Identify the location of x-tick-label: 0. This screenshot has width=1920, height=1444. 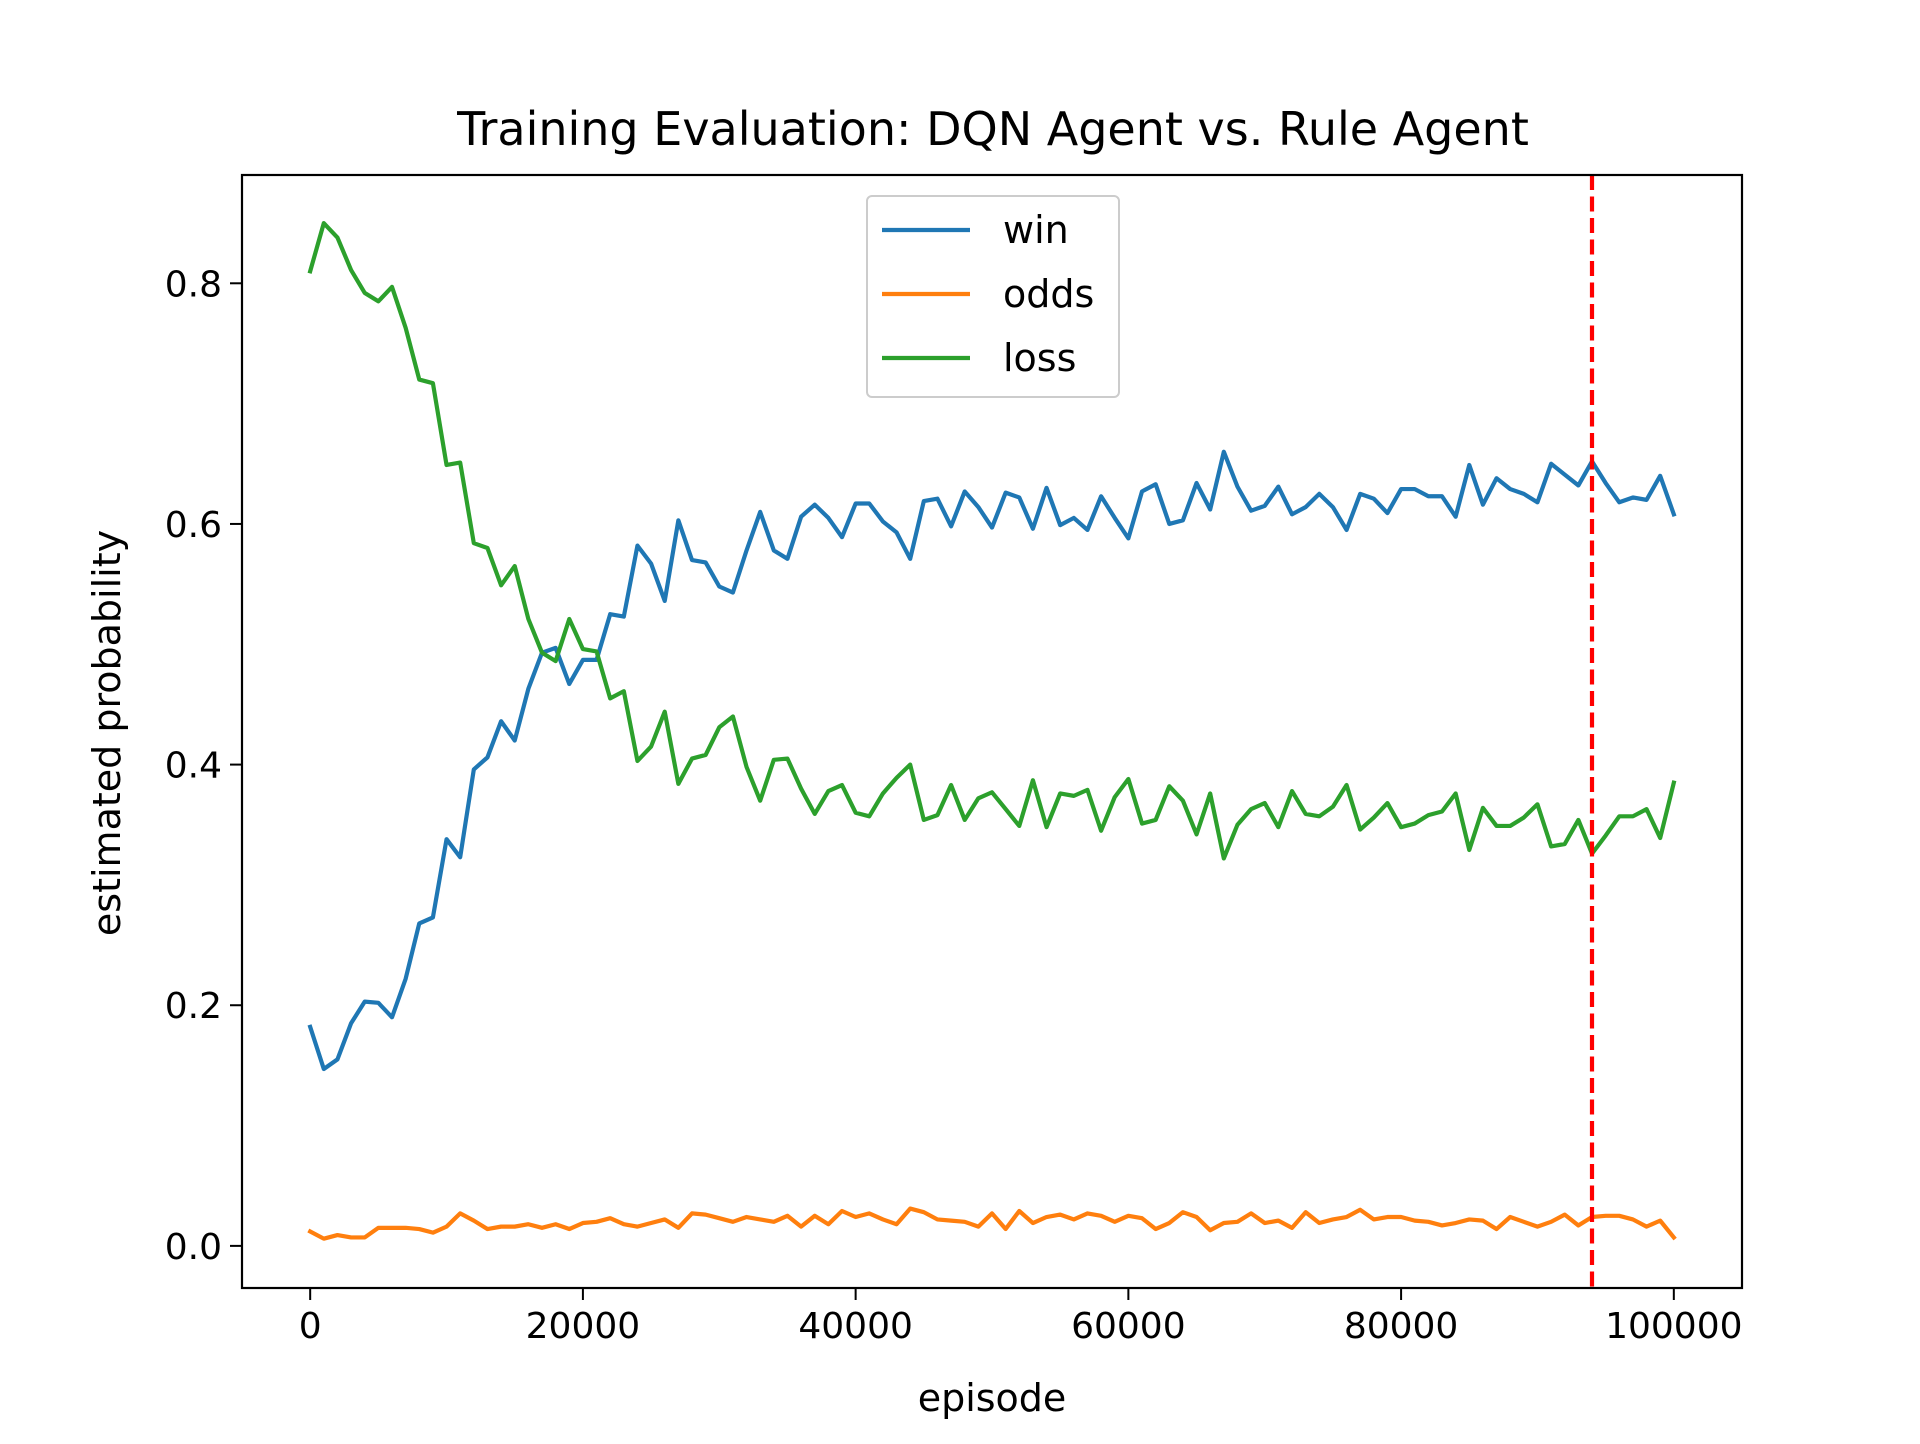
(310, 1326).